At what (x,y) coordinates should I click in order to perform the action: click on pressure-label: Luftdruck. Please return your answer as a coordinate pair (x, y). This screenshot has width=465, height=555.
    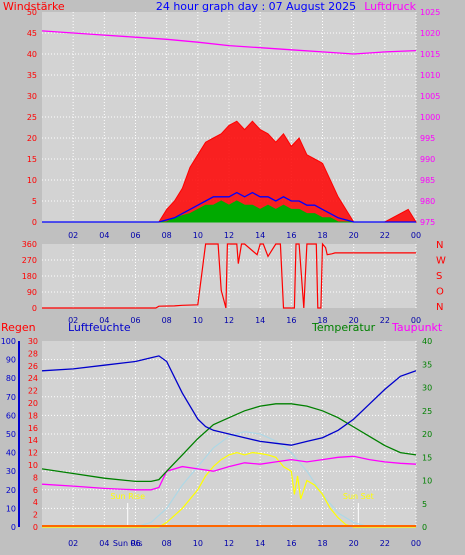
    Looking at the image, I should click on (390, 6).